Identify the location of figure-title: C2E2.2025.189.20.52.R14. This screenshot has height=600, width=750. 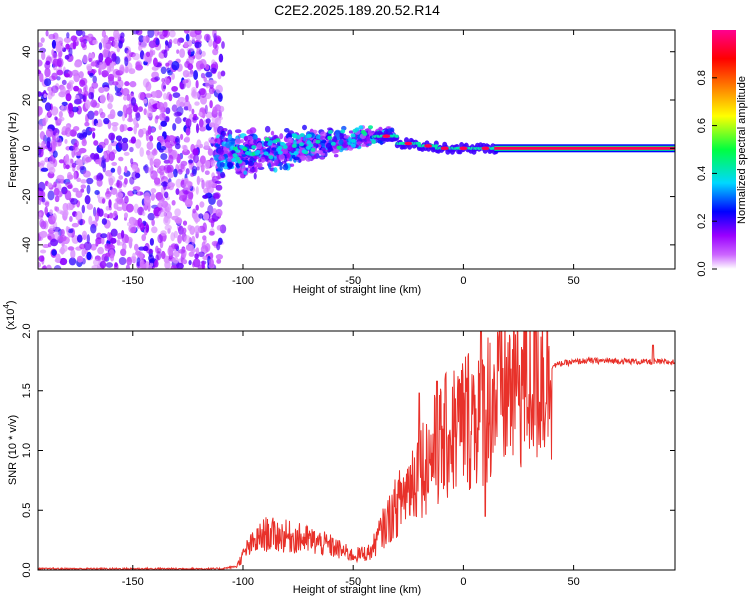
(357, 10).